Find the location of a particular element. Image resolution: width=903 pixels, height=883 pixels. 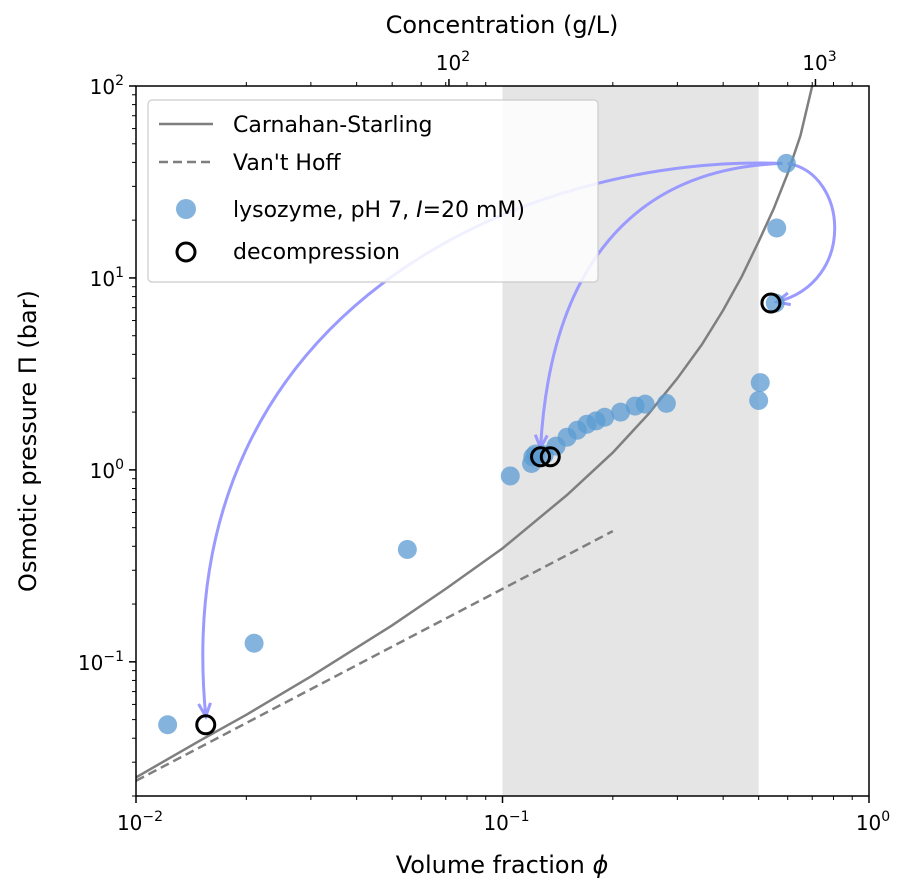

x-axis-title: Volume fraction ϕ is located at coordinates (502, 865).